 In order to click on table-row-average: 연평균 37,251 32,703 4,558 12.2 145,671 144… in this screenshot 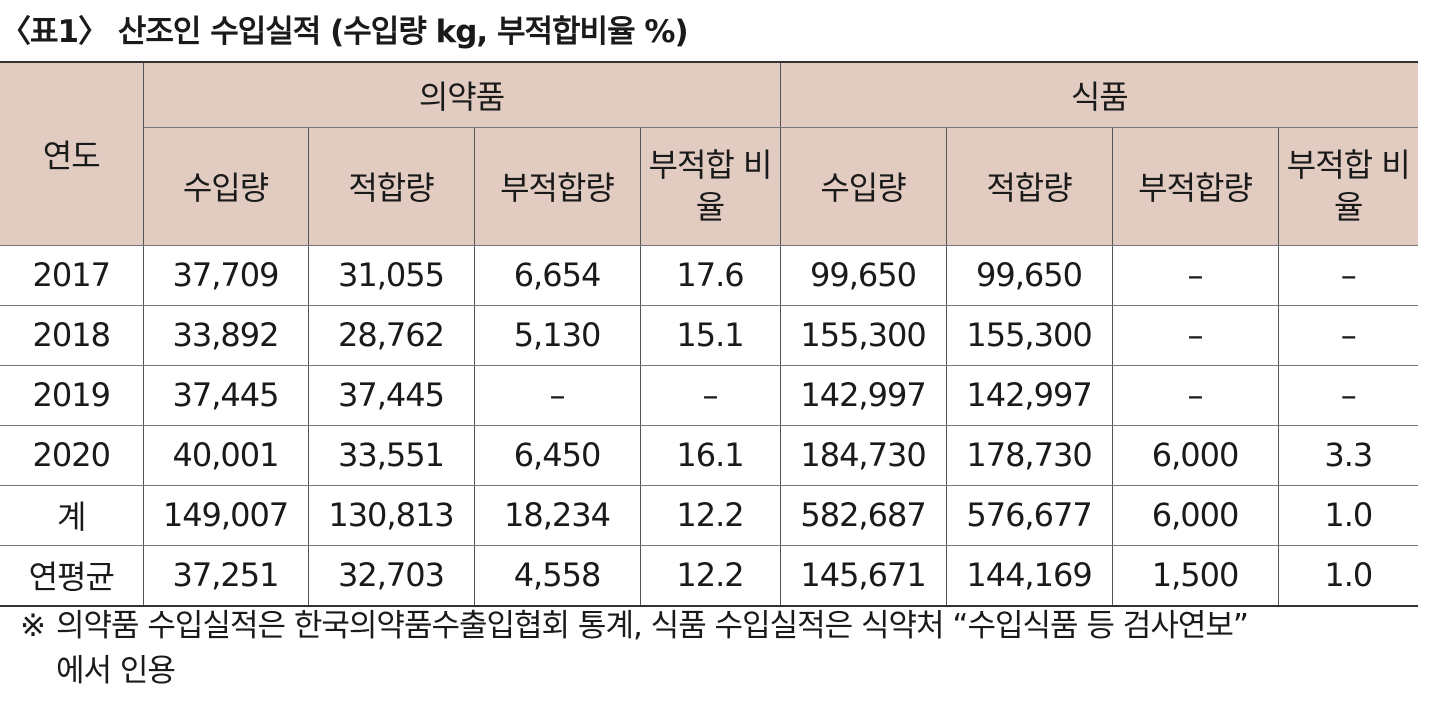, I will do `click(709, 576)`.